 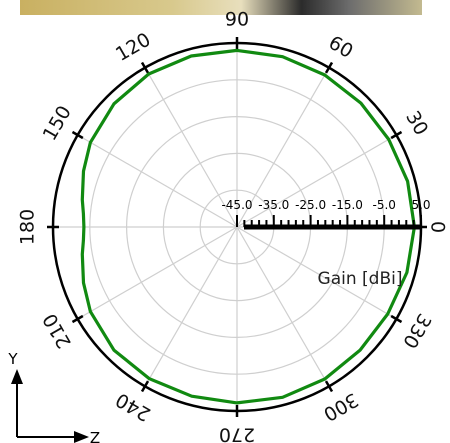 What do you see at coordinates (221, 7) in the screenshot?
I see `photo-strip` at bounding box center [221, 7].